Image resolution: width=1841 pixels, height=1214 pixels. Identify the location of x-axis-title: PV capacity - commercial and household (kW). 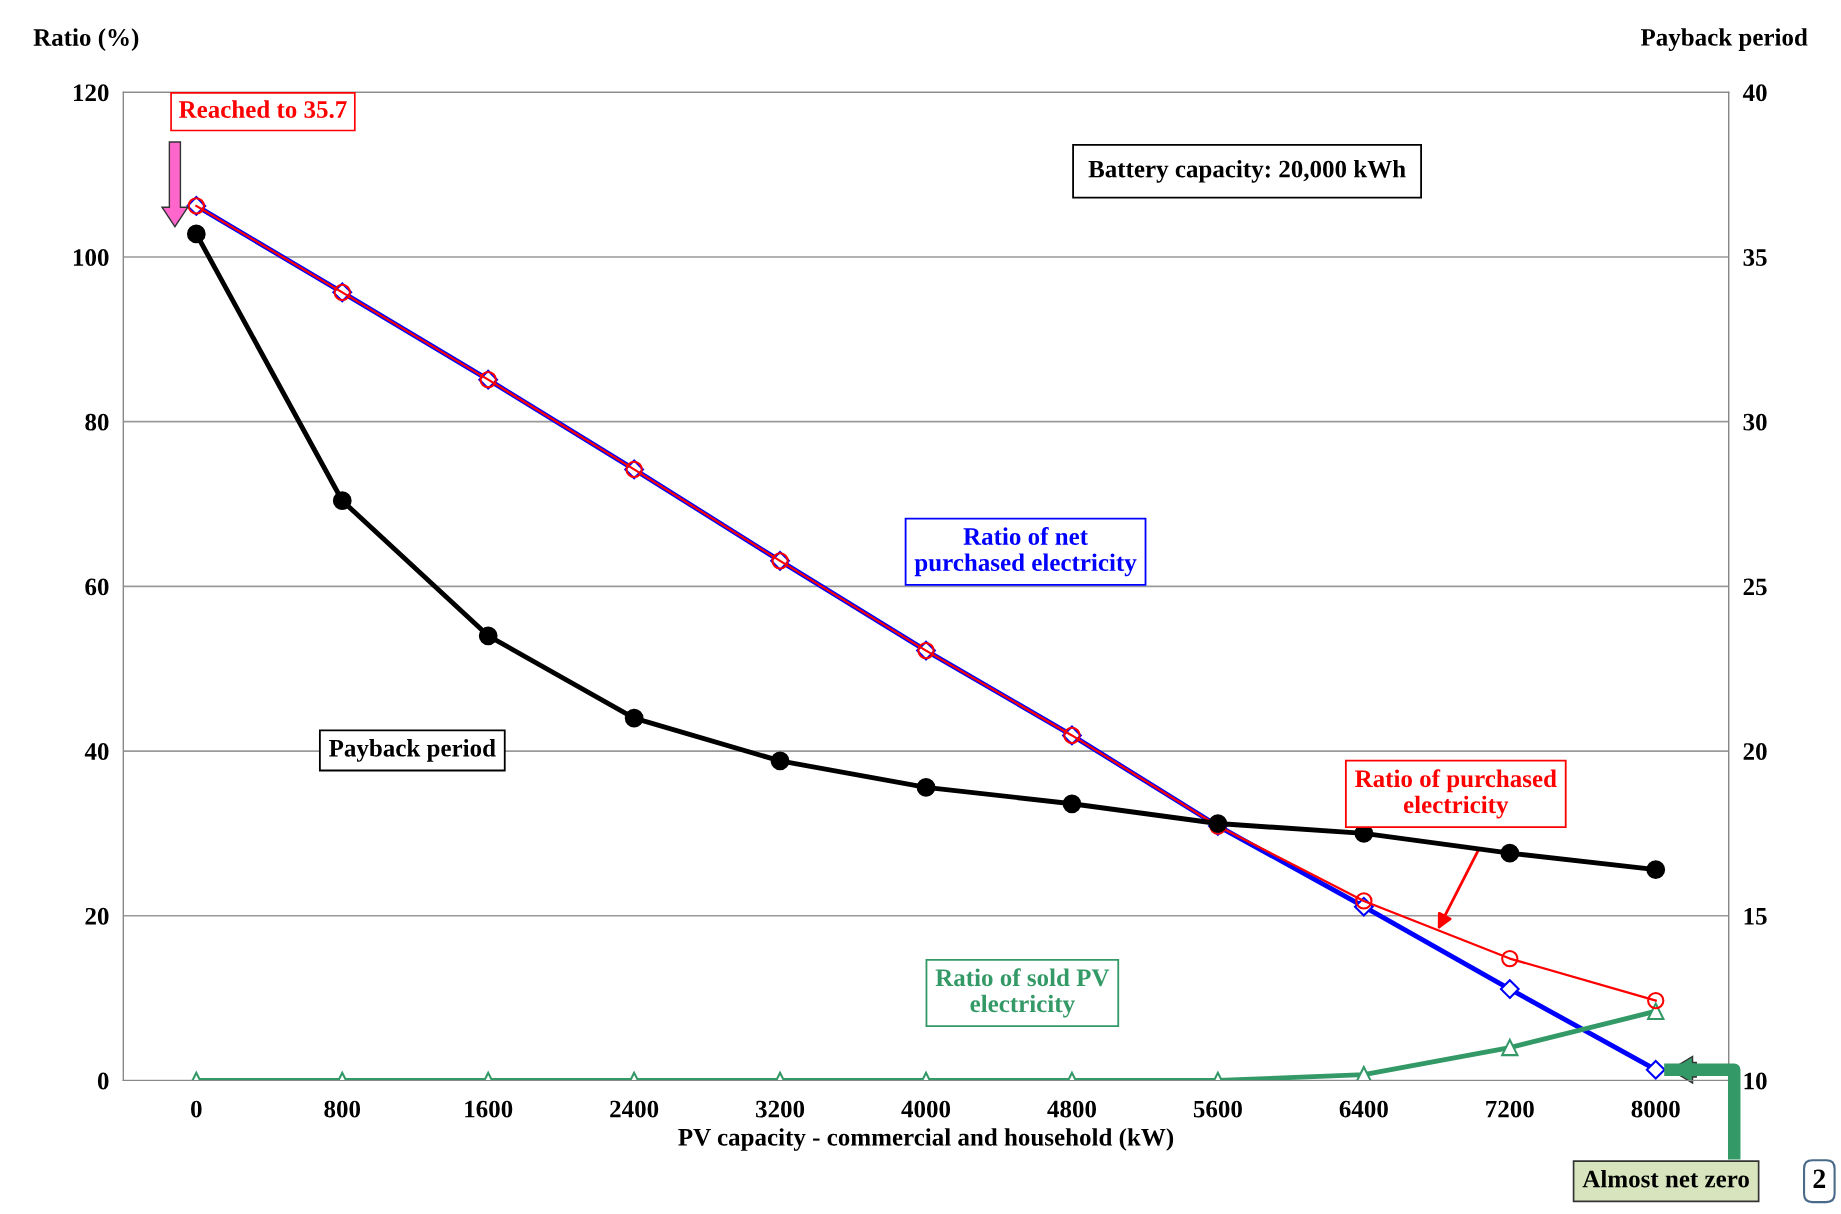
(926, 1139).